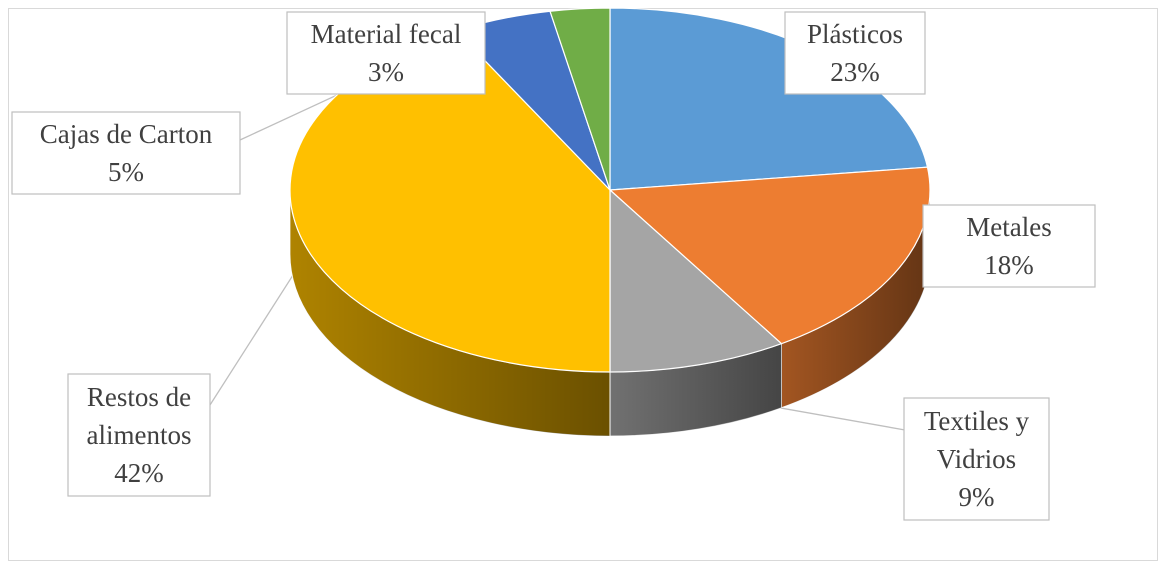 This screenshot has height=569, width=1167. What do you see at coordinates (855, 72) in the screenshot?
I see `data-label-value-pl-sticos: 23%` at bounding box center [855, 72].